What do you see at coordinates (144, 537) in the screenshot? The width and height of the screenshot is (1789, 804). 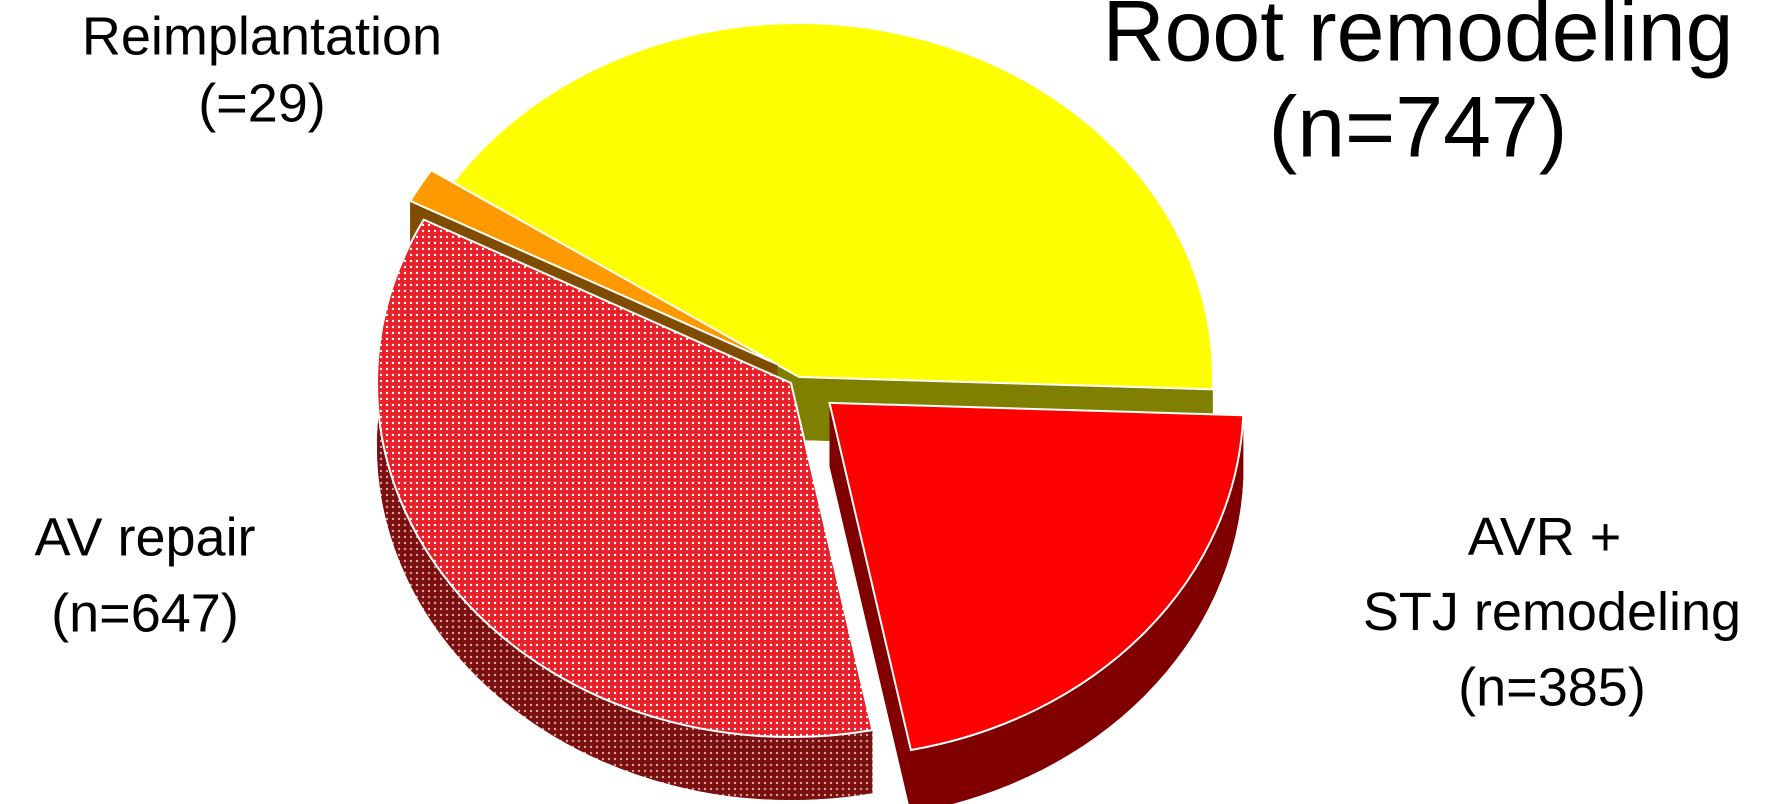 I see `slice-label: AV repair` at bounding box center [144, 537].